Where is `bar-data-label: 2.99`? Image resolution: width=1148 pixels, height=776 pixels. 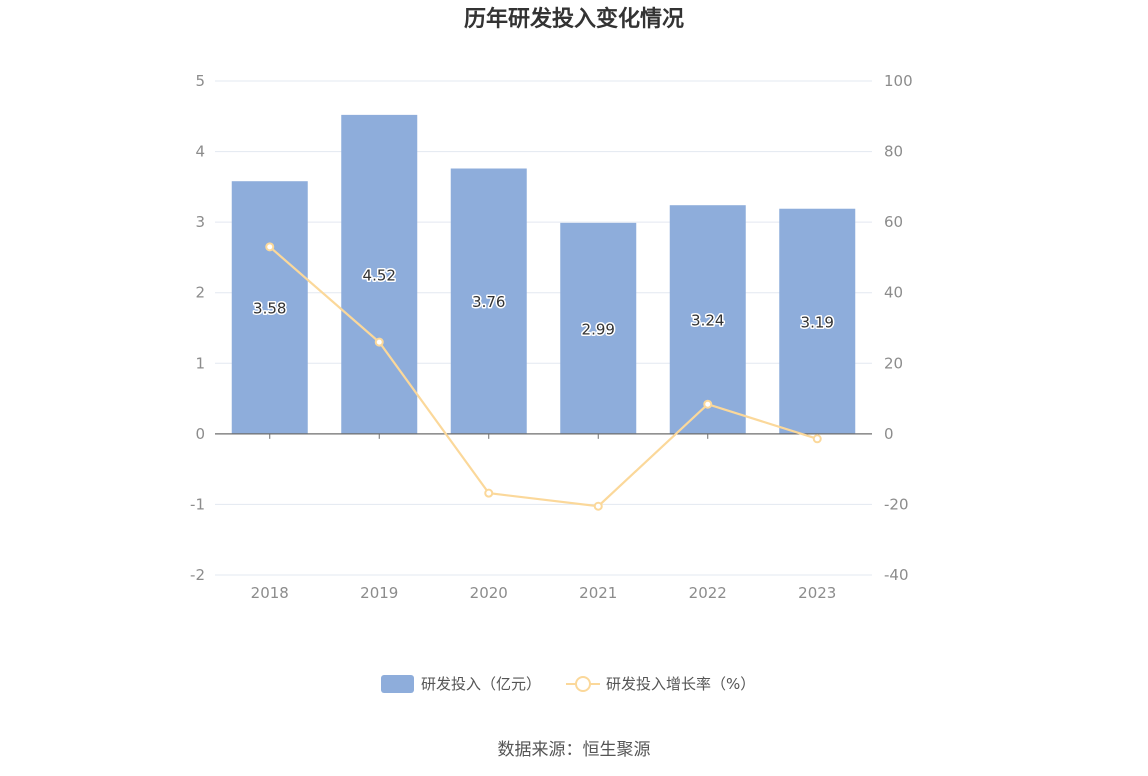 bar-data-label: 2.99 is located at coordinates (598, 329).